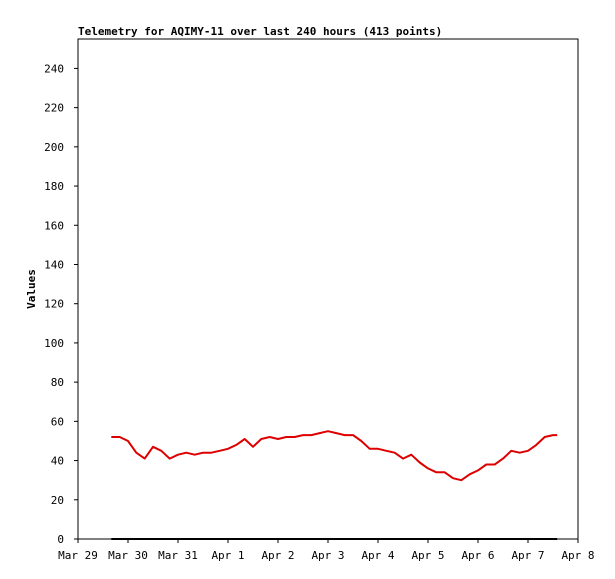 The image size is (615, 579). I want to click on y-tick-label: 220, so click(54, 108).